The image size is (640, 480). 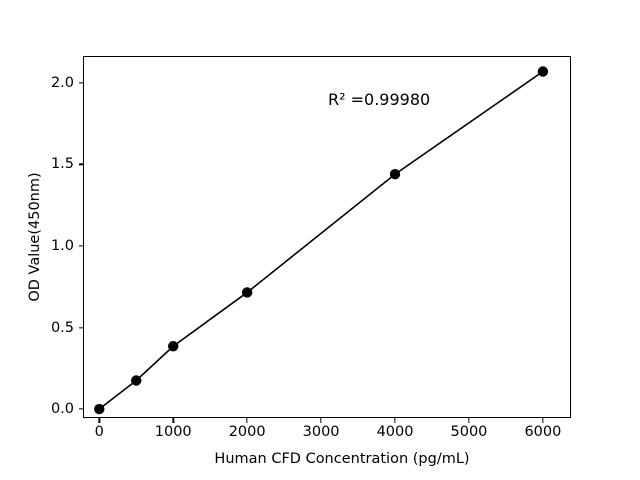 I want to click on x-axis-tick-label: 5000, so click(x=469, y=432).